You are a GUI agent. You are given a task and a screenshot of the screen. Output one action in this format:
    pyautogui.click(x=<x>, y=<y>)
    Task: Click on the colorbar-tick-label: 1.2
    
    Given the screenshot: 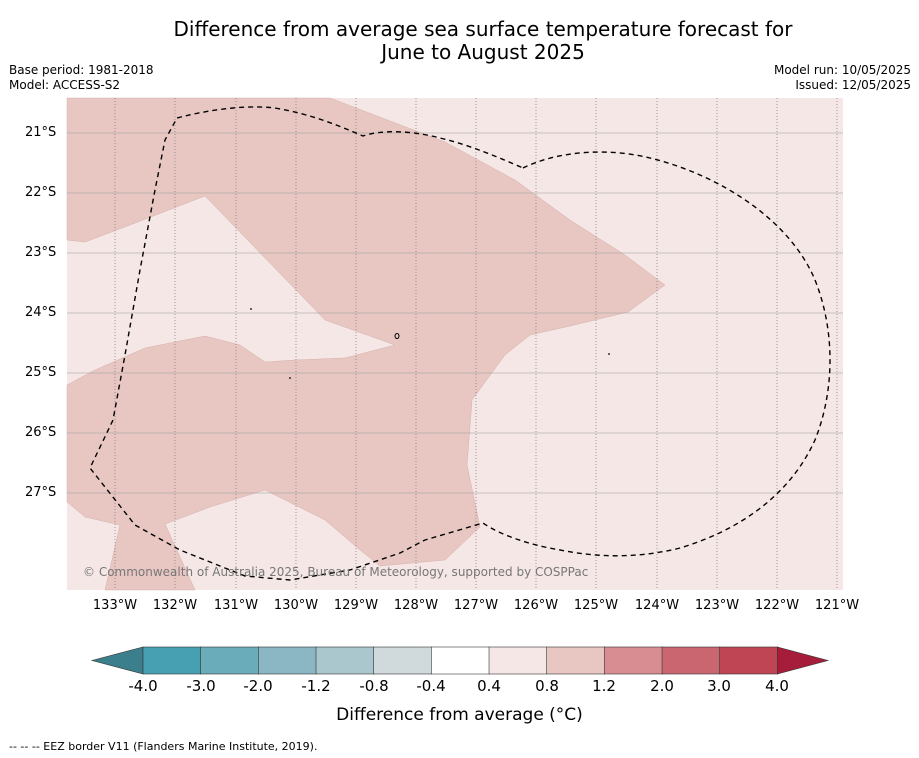 What is the action you would take?
    pyautogui.click(x=604, y=686)
    